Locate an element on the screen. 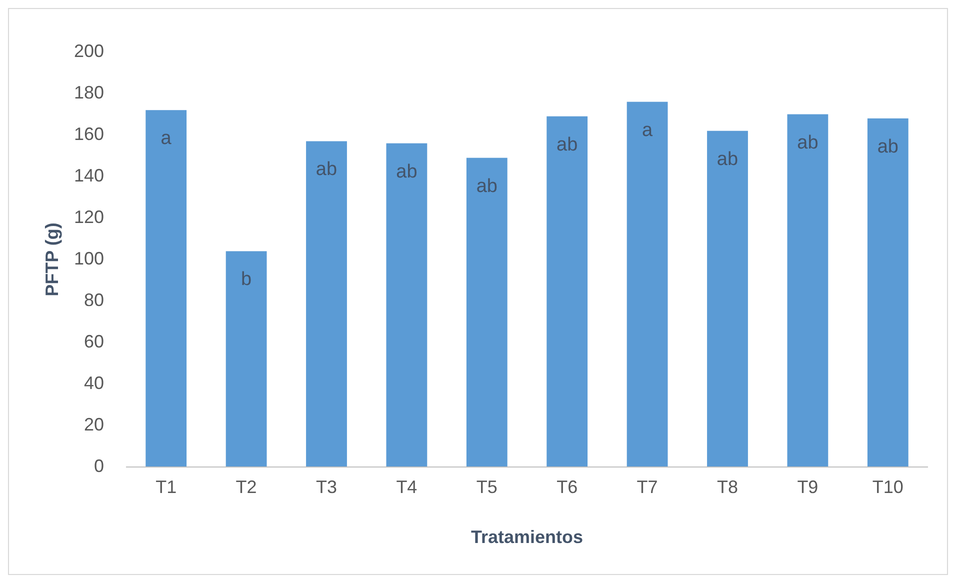  y-tick-label: 80 is located at coordinates (94, 300).